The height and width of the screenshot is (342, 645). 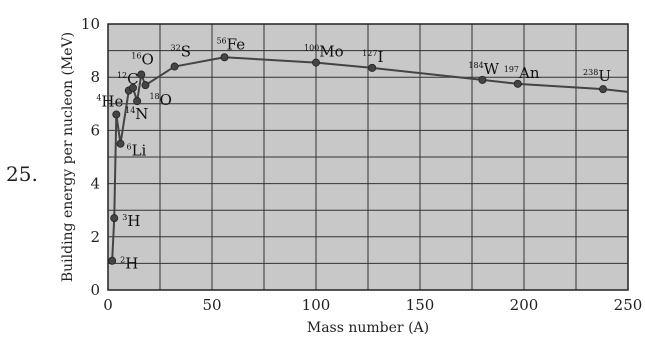 I want to click on point-label-mass-number: 238, so click(x=590, y=72).